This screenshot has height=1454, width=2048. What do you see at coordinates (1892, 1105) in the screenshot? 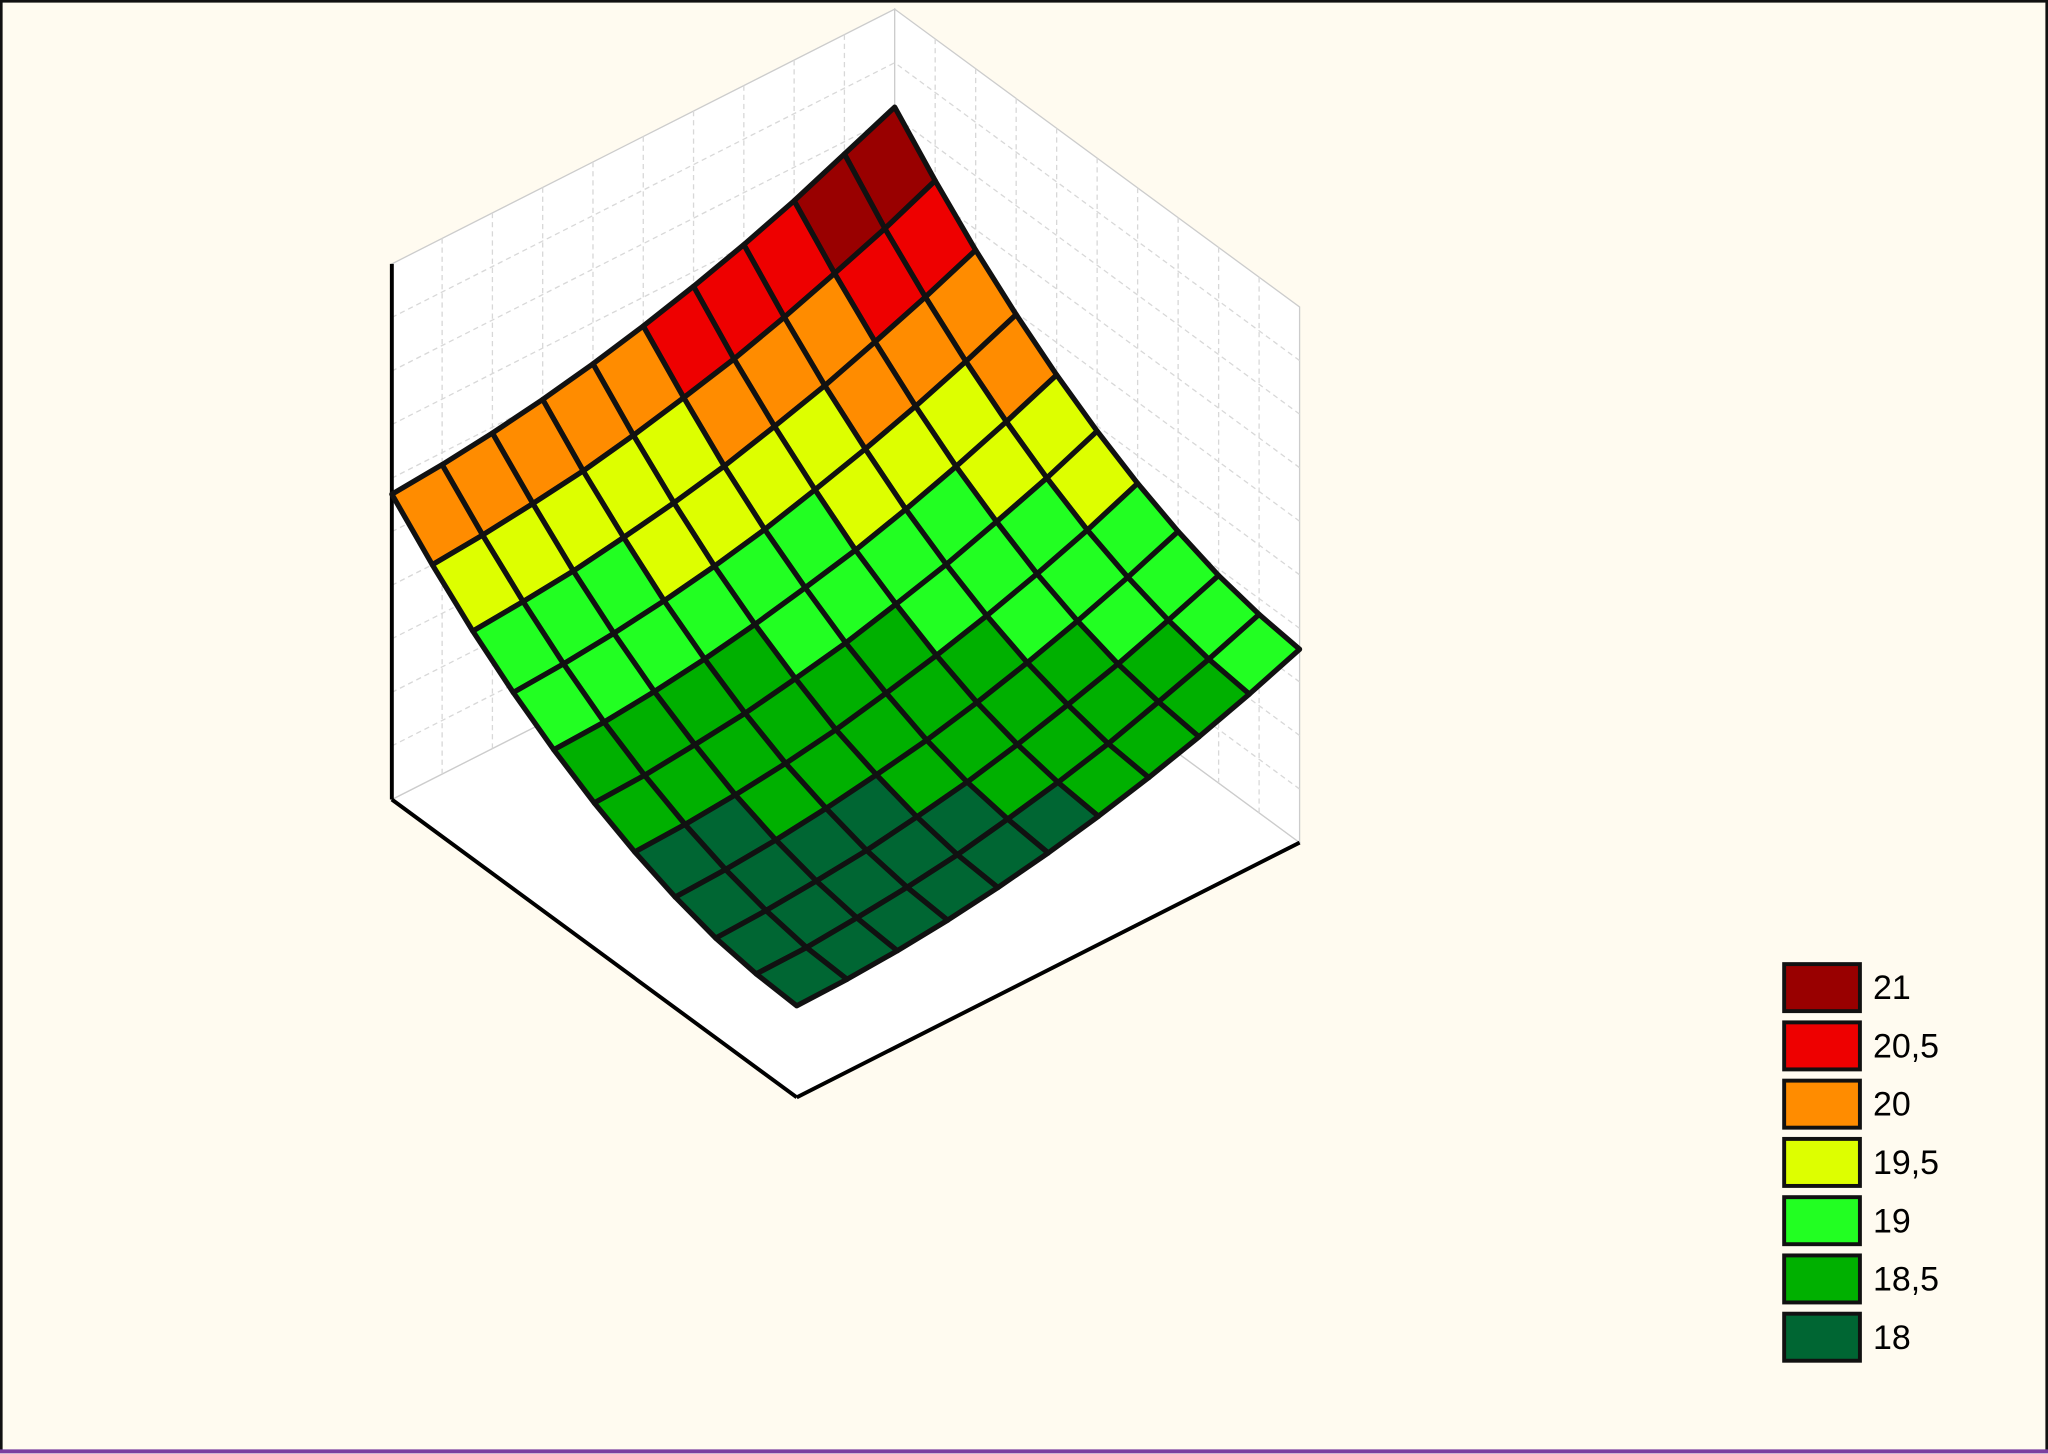
I see `legend-label: 20` at bounding box center [1892, 1105].